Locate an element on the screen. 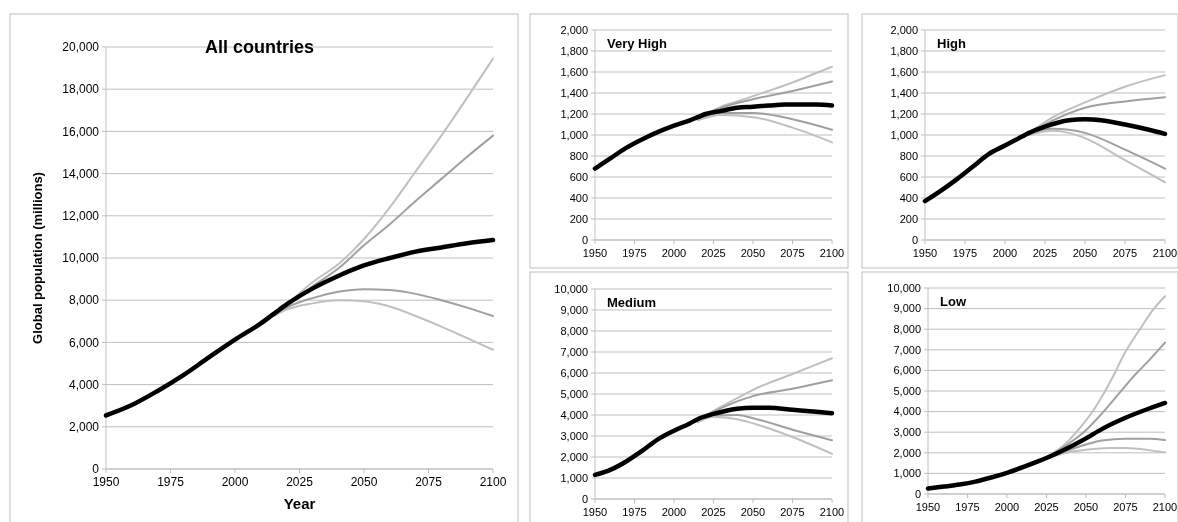 This screenshot has height=522, width=1178. y-tick-label: 16,000 is located at coordinates (81, 131).